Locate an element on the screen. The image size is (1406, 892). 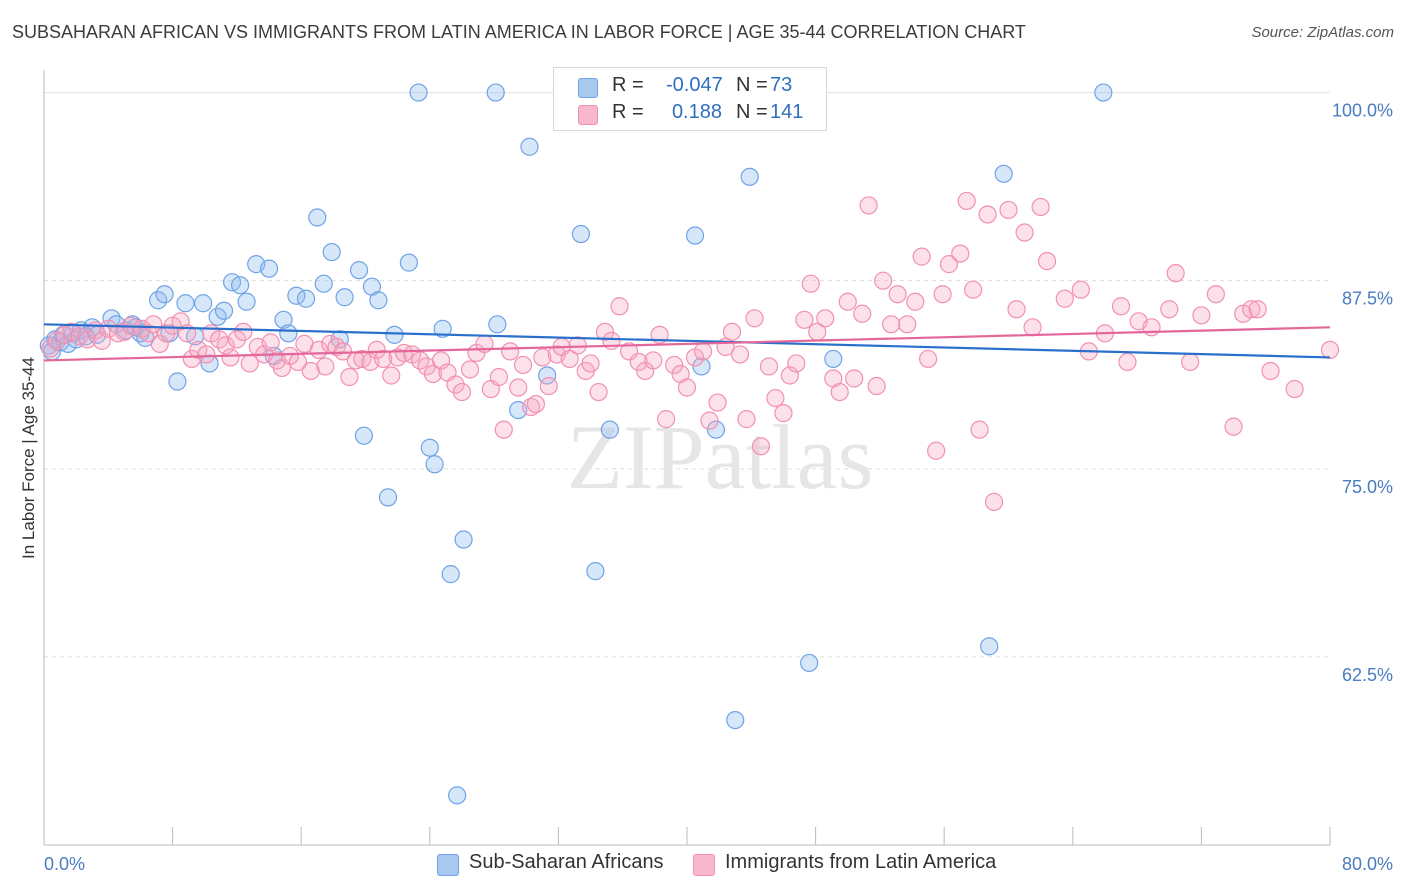
stats-legend: R = -0.047 N = 73 R = 0.188 N = 141 is located at coordinates (690, 99).